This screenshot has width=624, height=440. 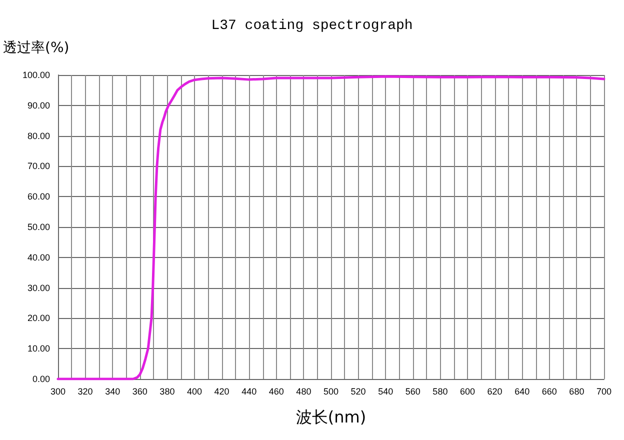 What do you see at coordinates (38, 318) in the screenshot?
I see `y-tick-label: 20.00` at bounding box center [38, 318].